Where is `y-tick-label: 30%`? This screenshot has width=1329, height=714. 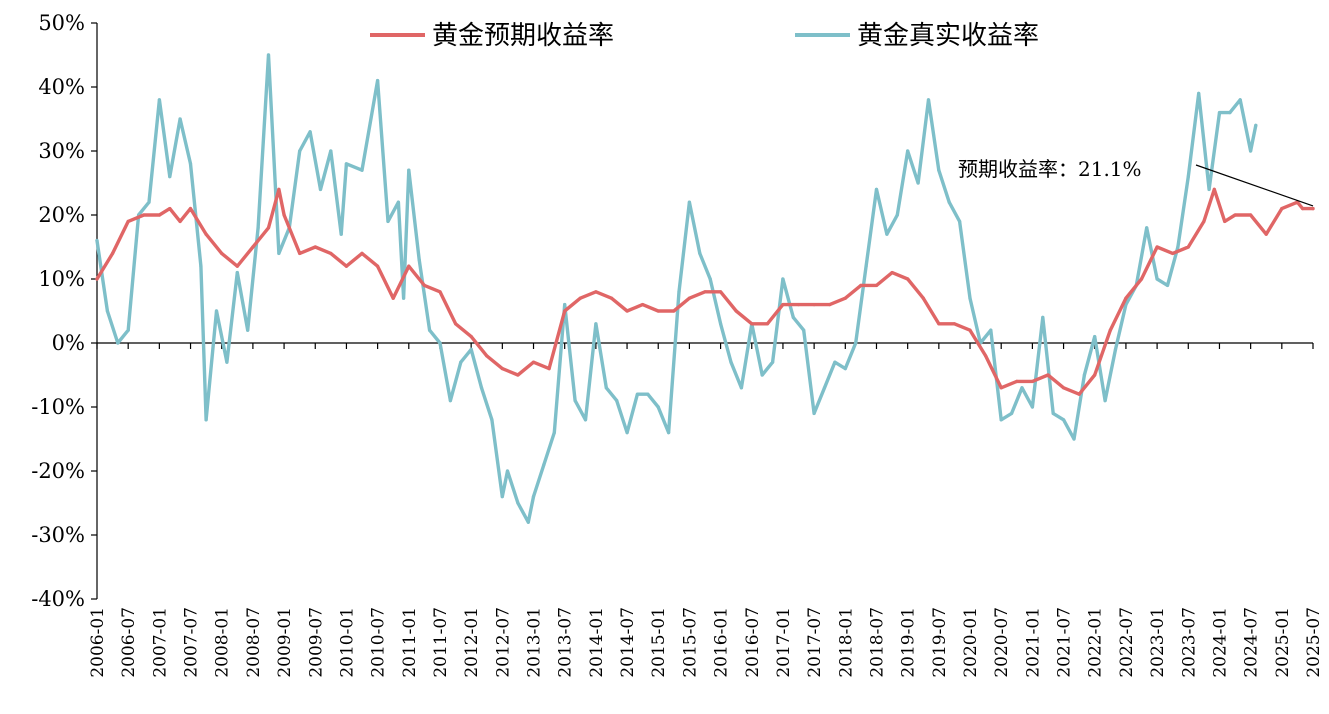 y-tick-label: 30% is located at coordinates (61, 151).